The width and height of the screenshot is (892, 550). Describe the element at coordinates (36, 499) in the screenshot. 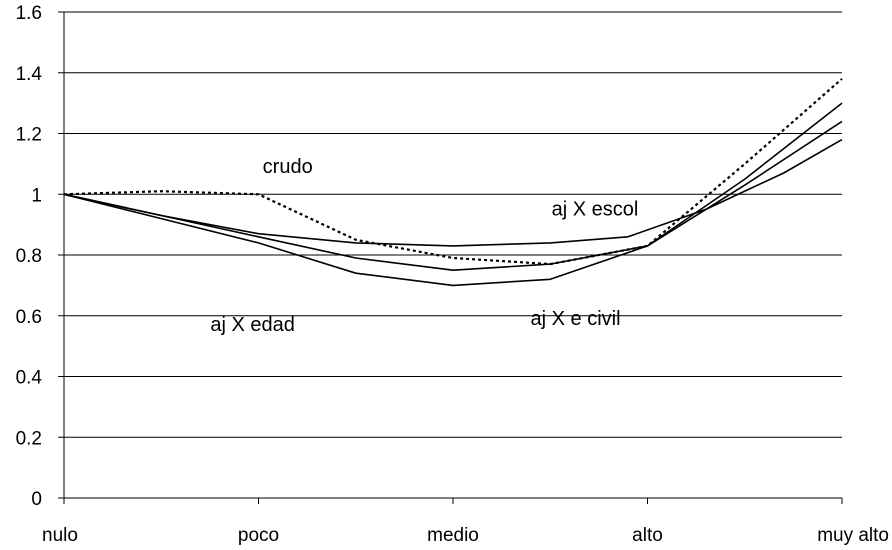

I see `y-tick-label: 0` at that location.